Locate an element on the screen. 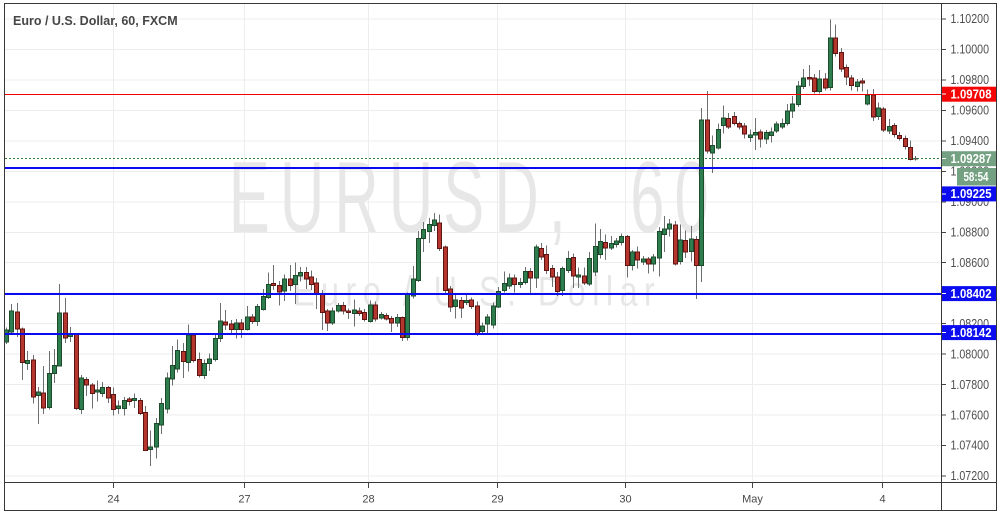  svg-text: 1.08800 is located at coordinates (970, 233).